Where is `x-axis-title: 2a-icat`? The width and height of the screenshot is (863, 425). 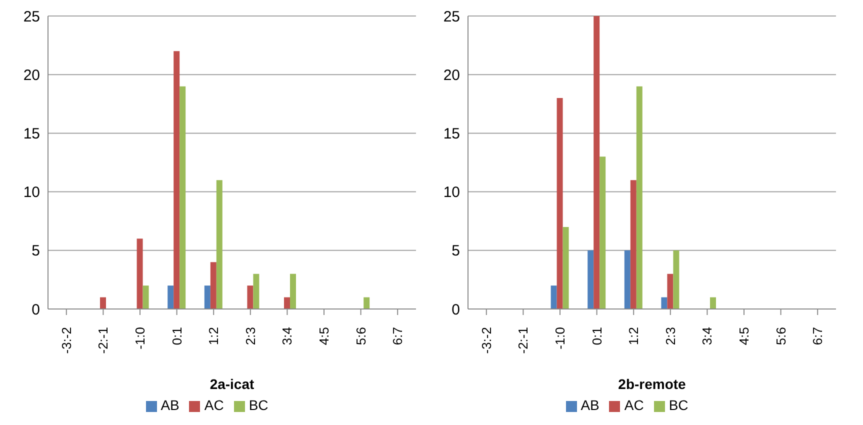 x-axis-title: 2a-icat is located at coordinates (232, 384).